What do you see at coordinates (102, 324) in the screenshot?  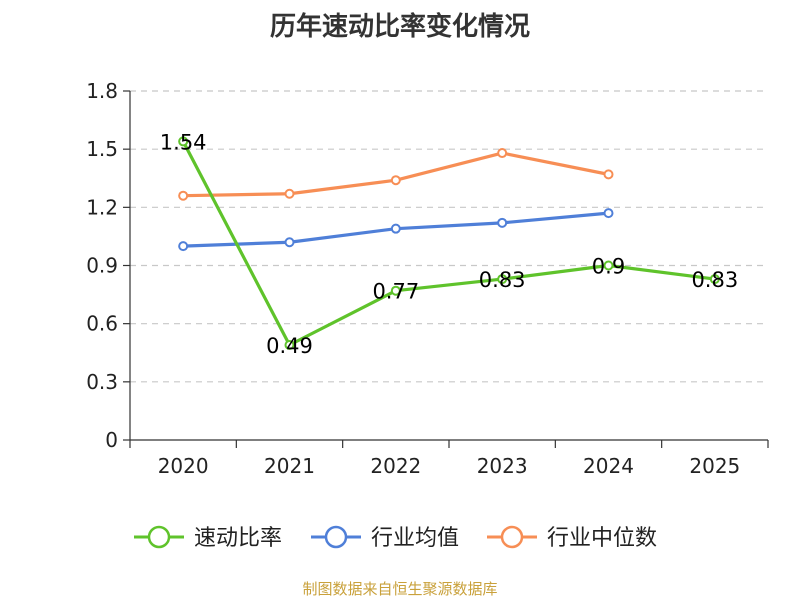 I see `y-tick-label-2: 0.6` at bounding box center [102, 324].